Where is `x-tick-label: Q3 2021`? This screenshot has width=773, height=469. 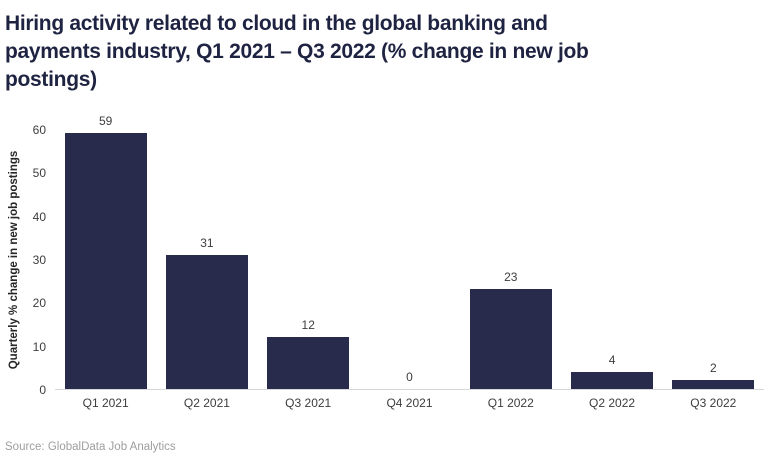
x-tick-label: Q3 2021 is located at coordinates (308, 403).